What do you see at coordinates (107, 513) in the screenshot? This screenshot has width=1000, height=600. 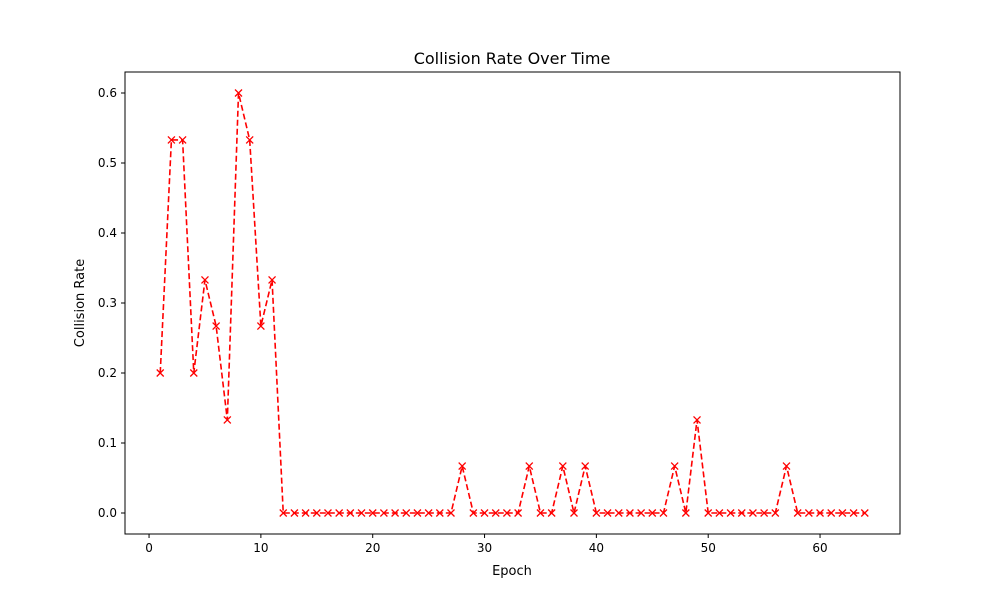 I see `y-tick-label: 0.0` at bounding box center [107, 513].